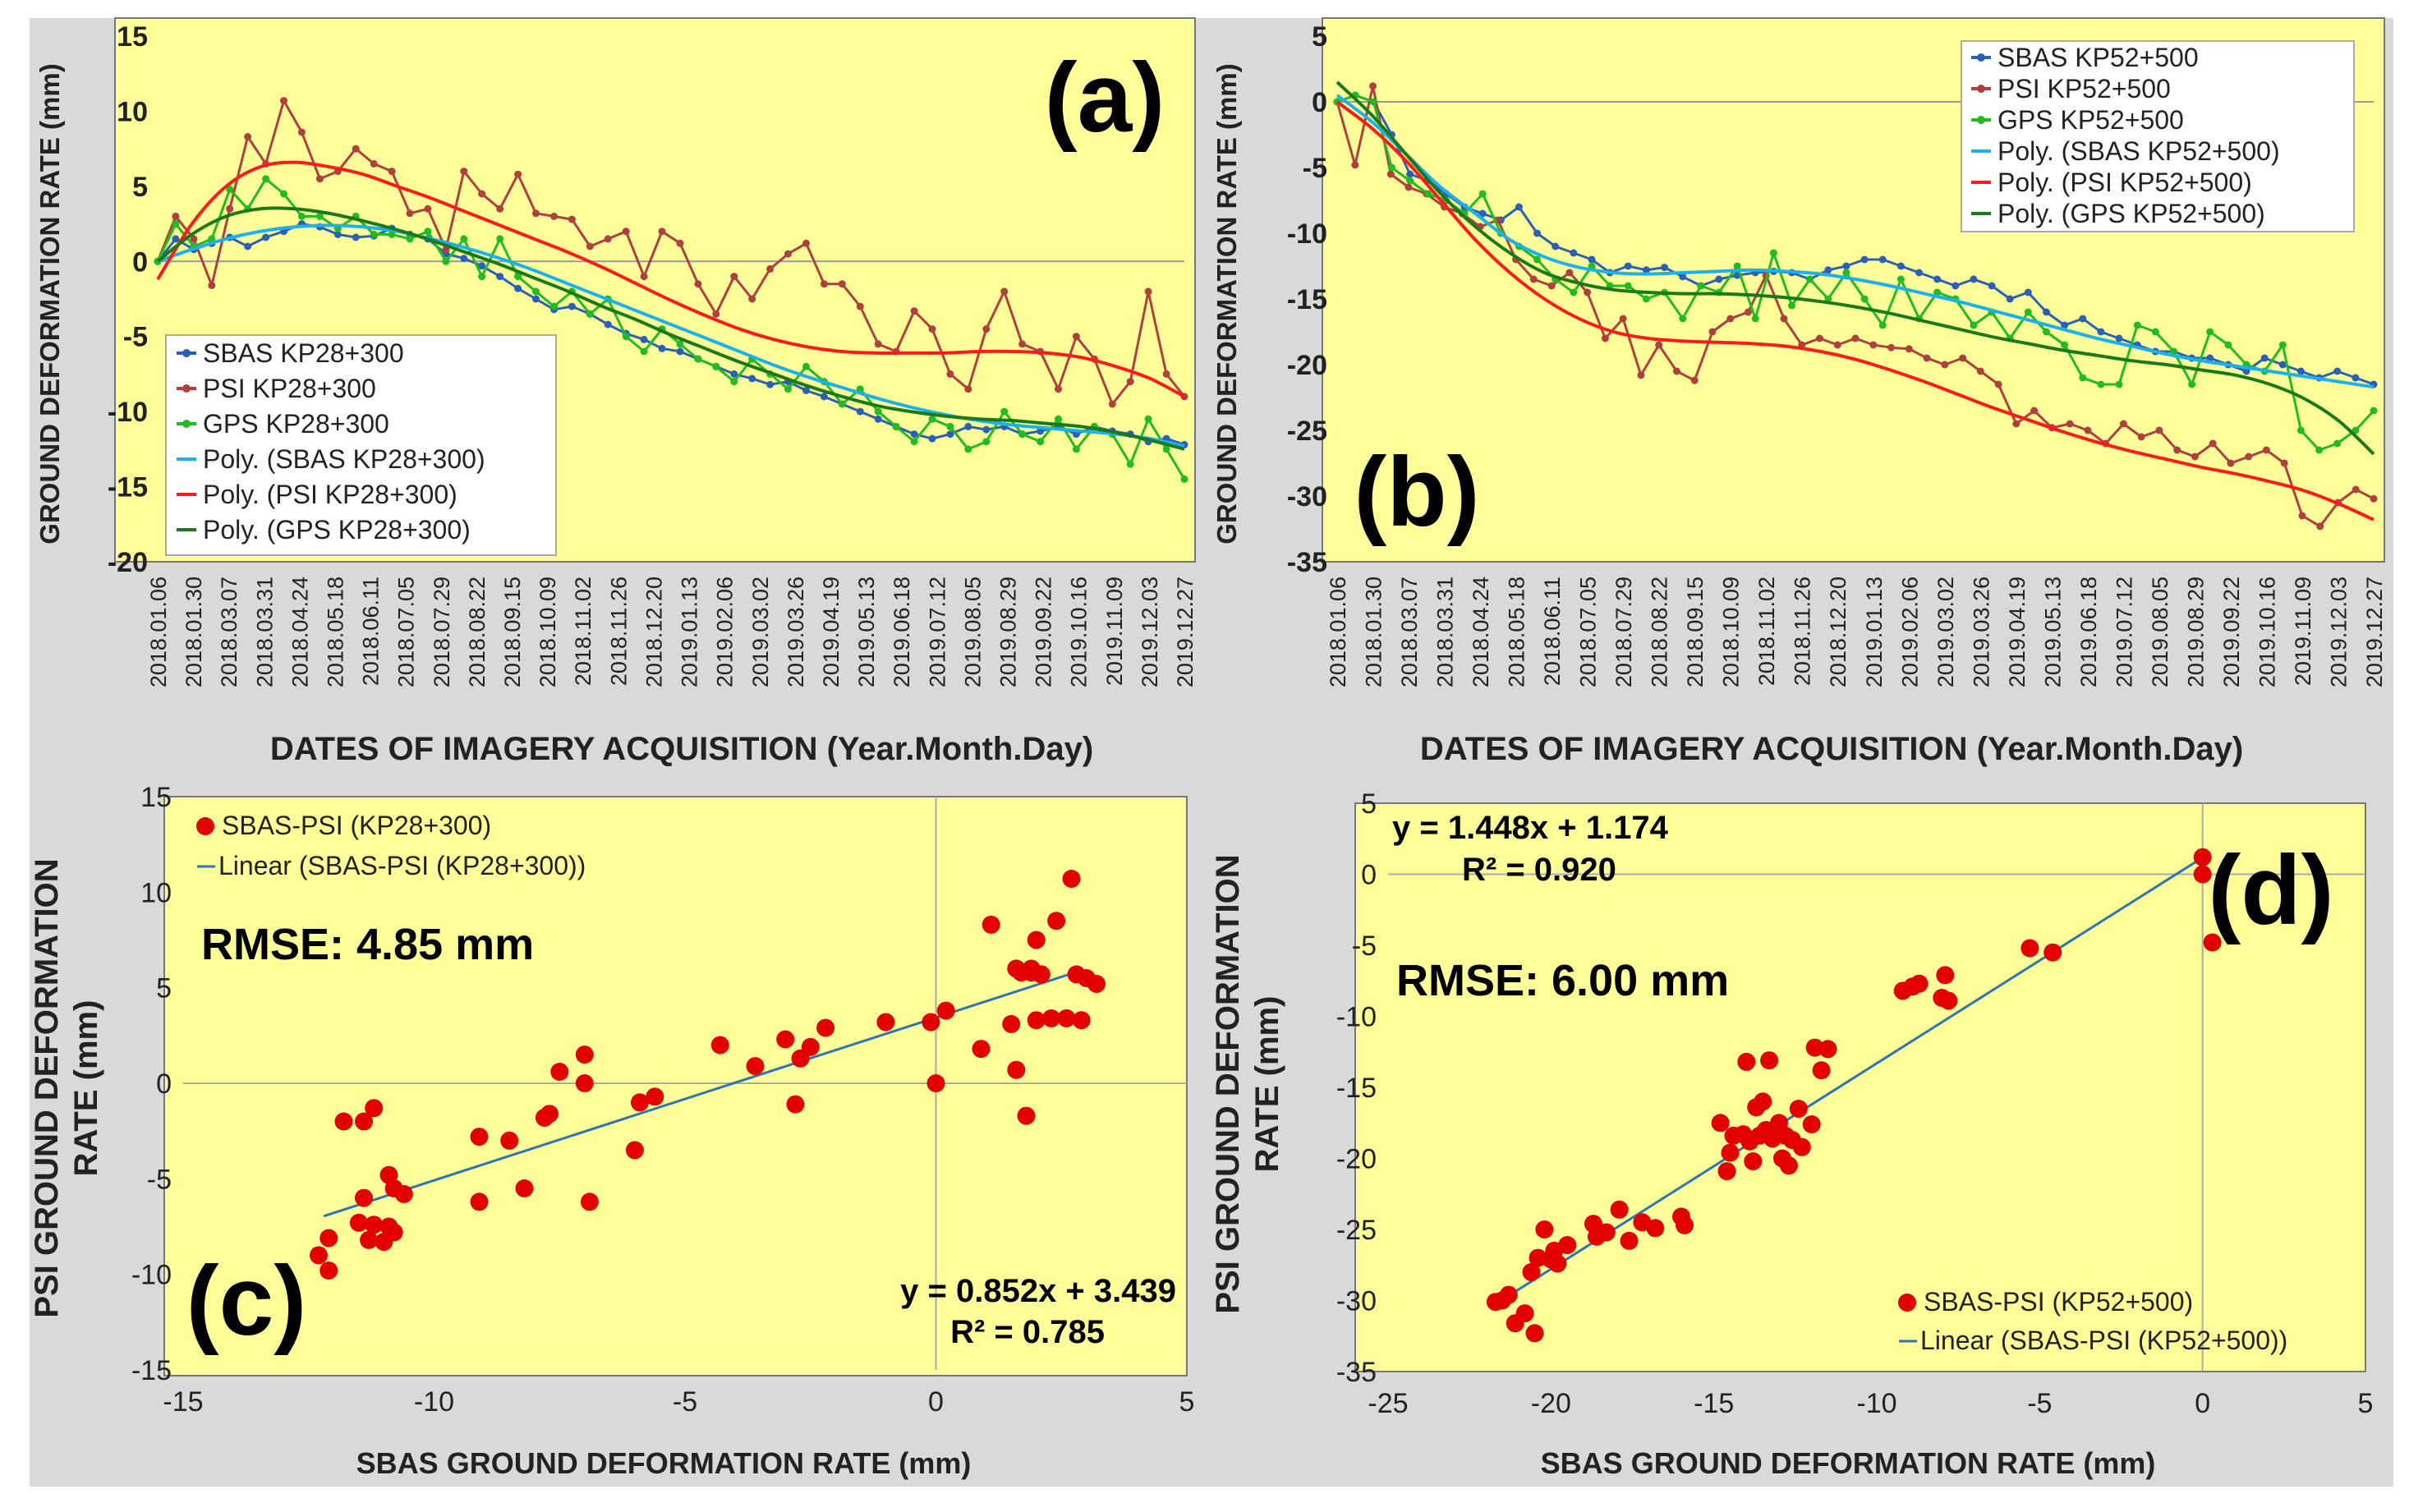 This screenshot has width=2409, height=1512. Describe the element at coordinates (140, 262) in the screenshot. I see `y-tick-a-4: 0` at that location.